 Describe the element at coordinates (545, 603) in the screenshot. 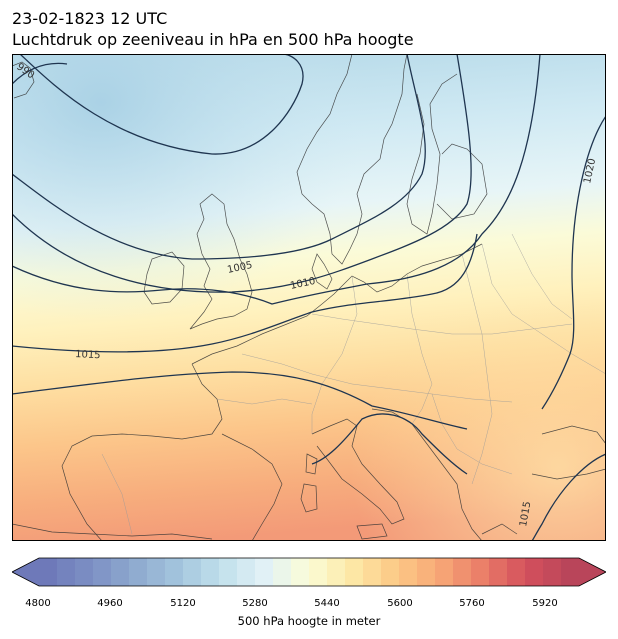

I see `colorbar-tick-5920: 5920` at that location.